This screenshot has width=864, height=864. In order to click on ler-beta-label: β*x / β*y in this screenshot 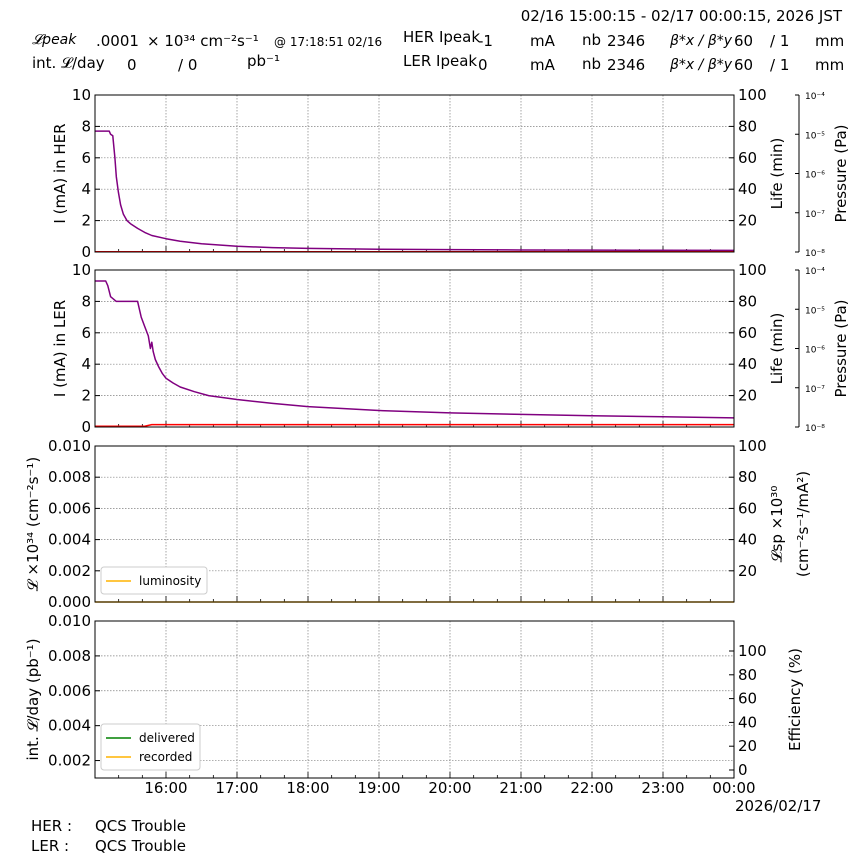, I will do `click(701, 65)`.